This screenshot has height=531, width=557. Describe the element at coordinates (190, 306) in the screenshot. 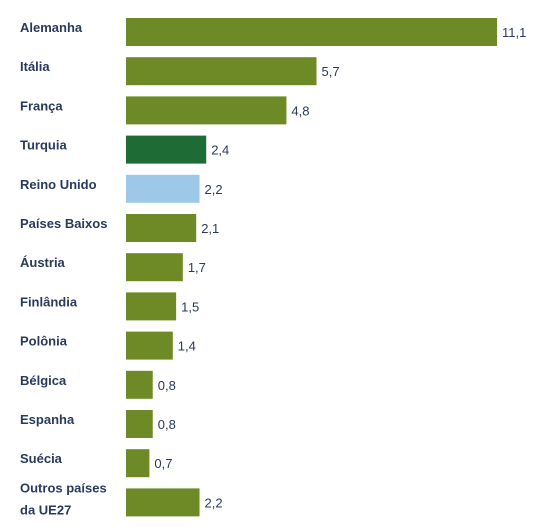

I see `value-label: 1,5` at that location.